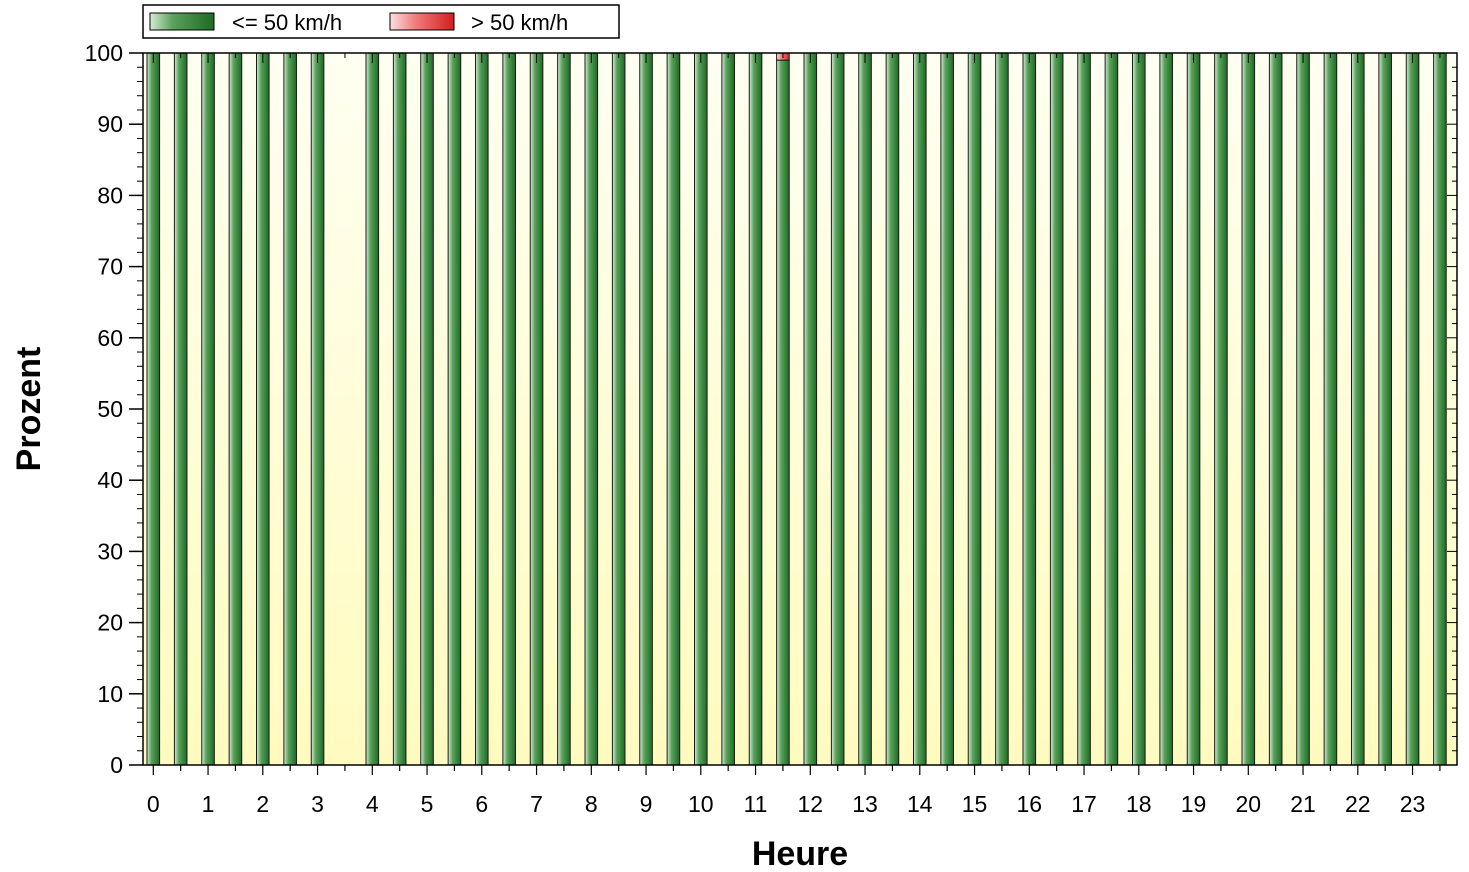  What do you see at coordinates (591, 804) in the screenshot?
I see `x-tick-label: 8` at bounding box center [591, 804].